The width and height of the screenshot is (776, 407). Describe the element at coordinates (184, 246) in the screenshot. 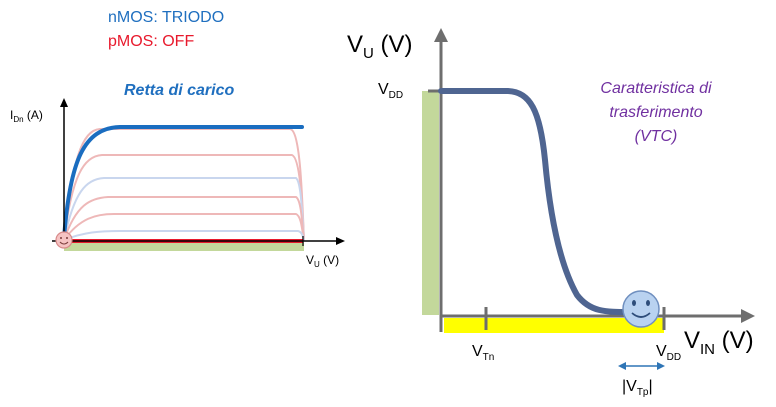

I see `green-band-left` at that location.